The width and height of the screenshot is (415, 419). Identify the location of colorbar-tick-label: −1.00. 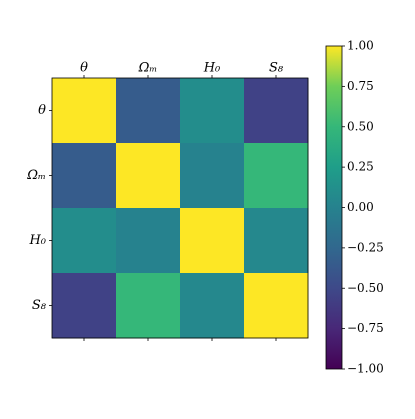
(365, 369).